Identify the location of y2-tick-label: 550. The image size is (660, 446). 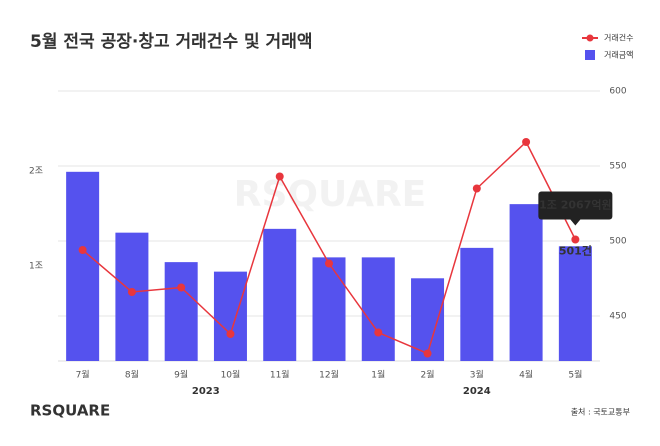
(617, 167).